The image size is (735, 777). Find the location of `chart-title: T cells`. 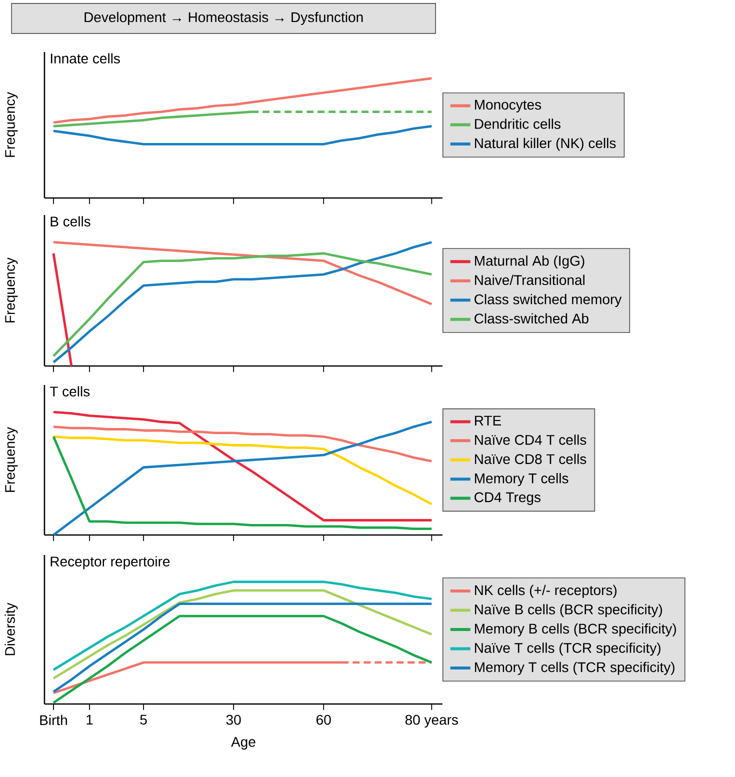

chart-title: T cells is located at coordinates (70, 391).